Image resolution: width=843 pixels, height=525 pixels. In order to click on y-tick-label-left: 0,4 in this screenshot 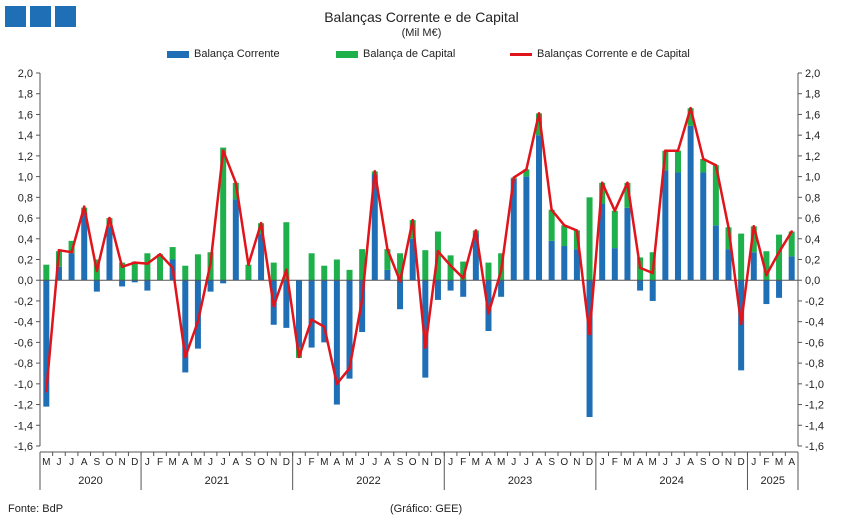, I will do `click(25, 240)`.